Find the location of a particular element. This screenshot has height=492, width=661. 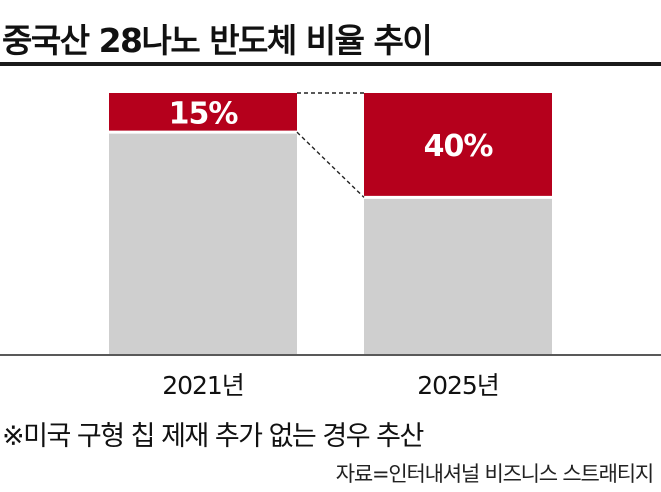

title-divider is located at coordinates (330, 64).